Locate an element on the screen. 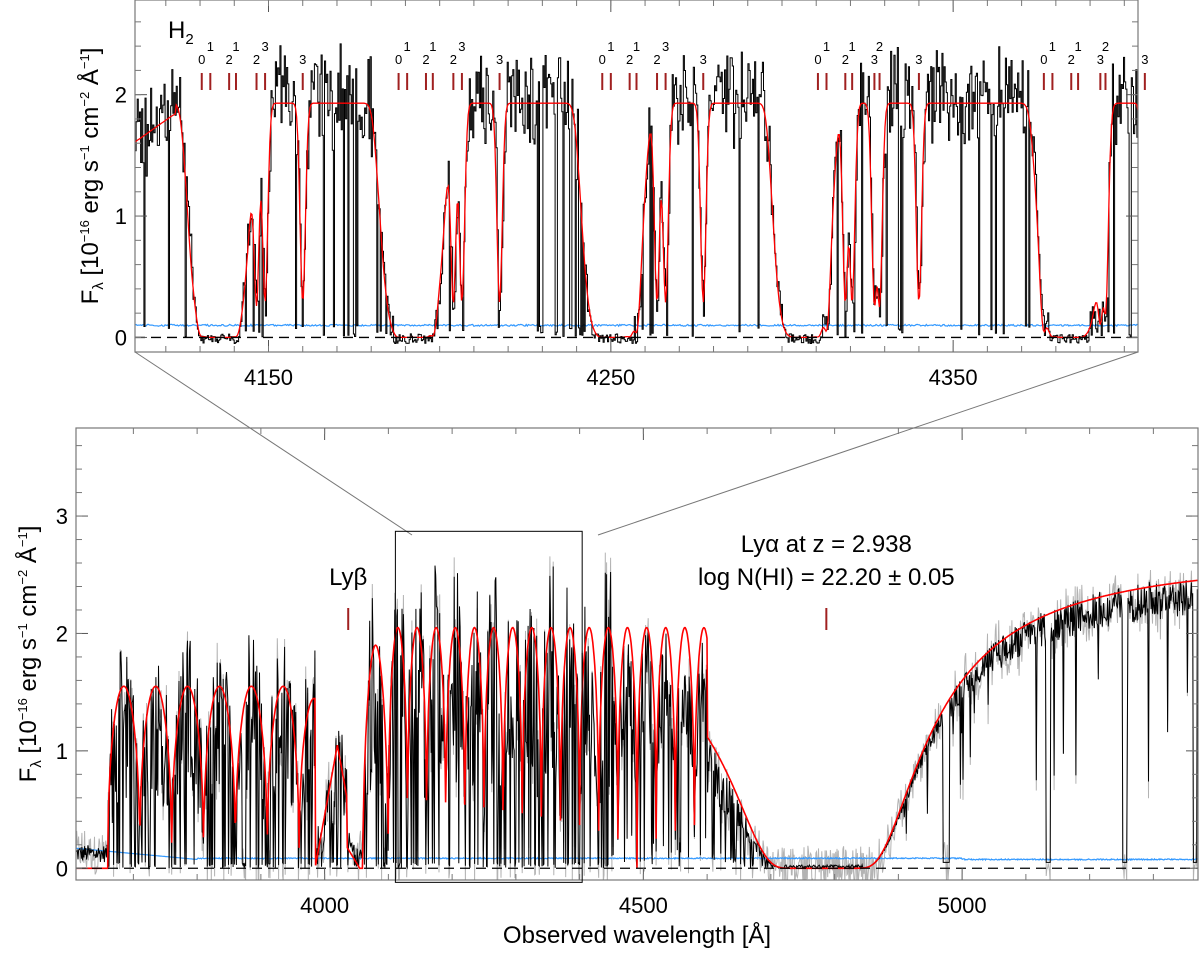 The width and height of the screenshot is (1200, 953). x-axis-label: Observed wavelength [Å] is located at coordinates (637, 935).